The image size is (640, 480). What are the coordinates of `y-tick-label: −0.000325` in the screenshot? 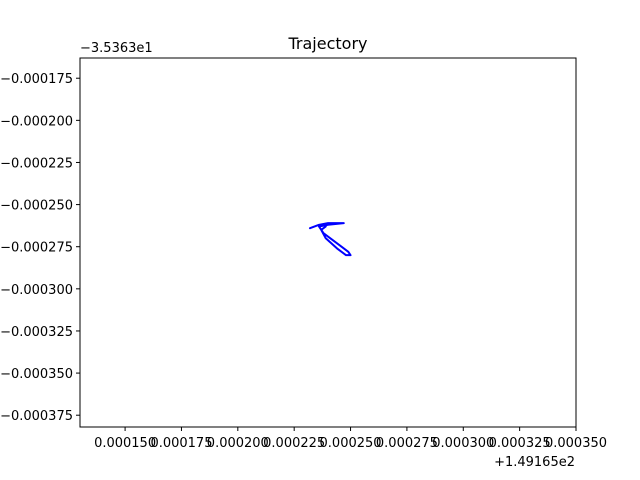 It's located at (36, 332).